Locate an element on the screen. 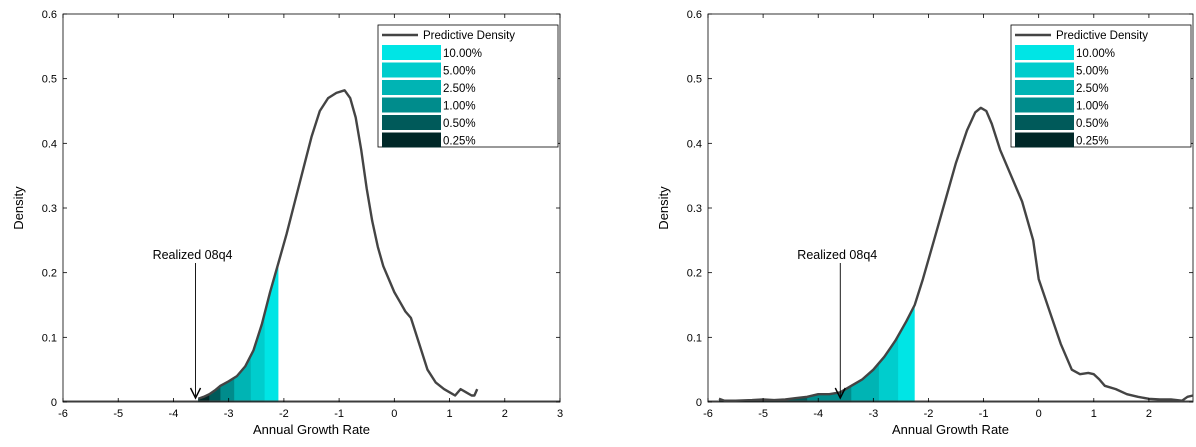 This screenshot has width=1196, height=447. x-tick-label: 3 is located at coordinates (560, 414).